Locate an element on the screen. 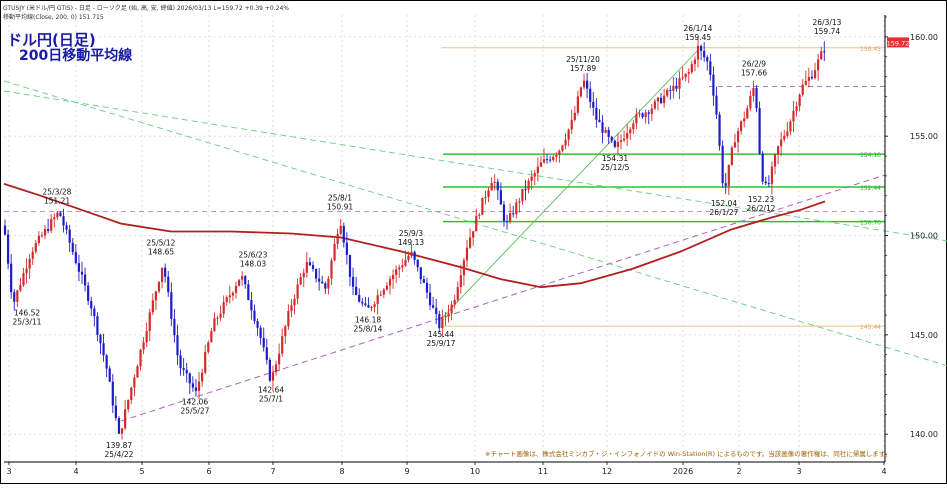 The height and width of the screenshot is (489, 947). annotation-price: 157.89 is located at coordinates (583, 68).